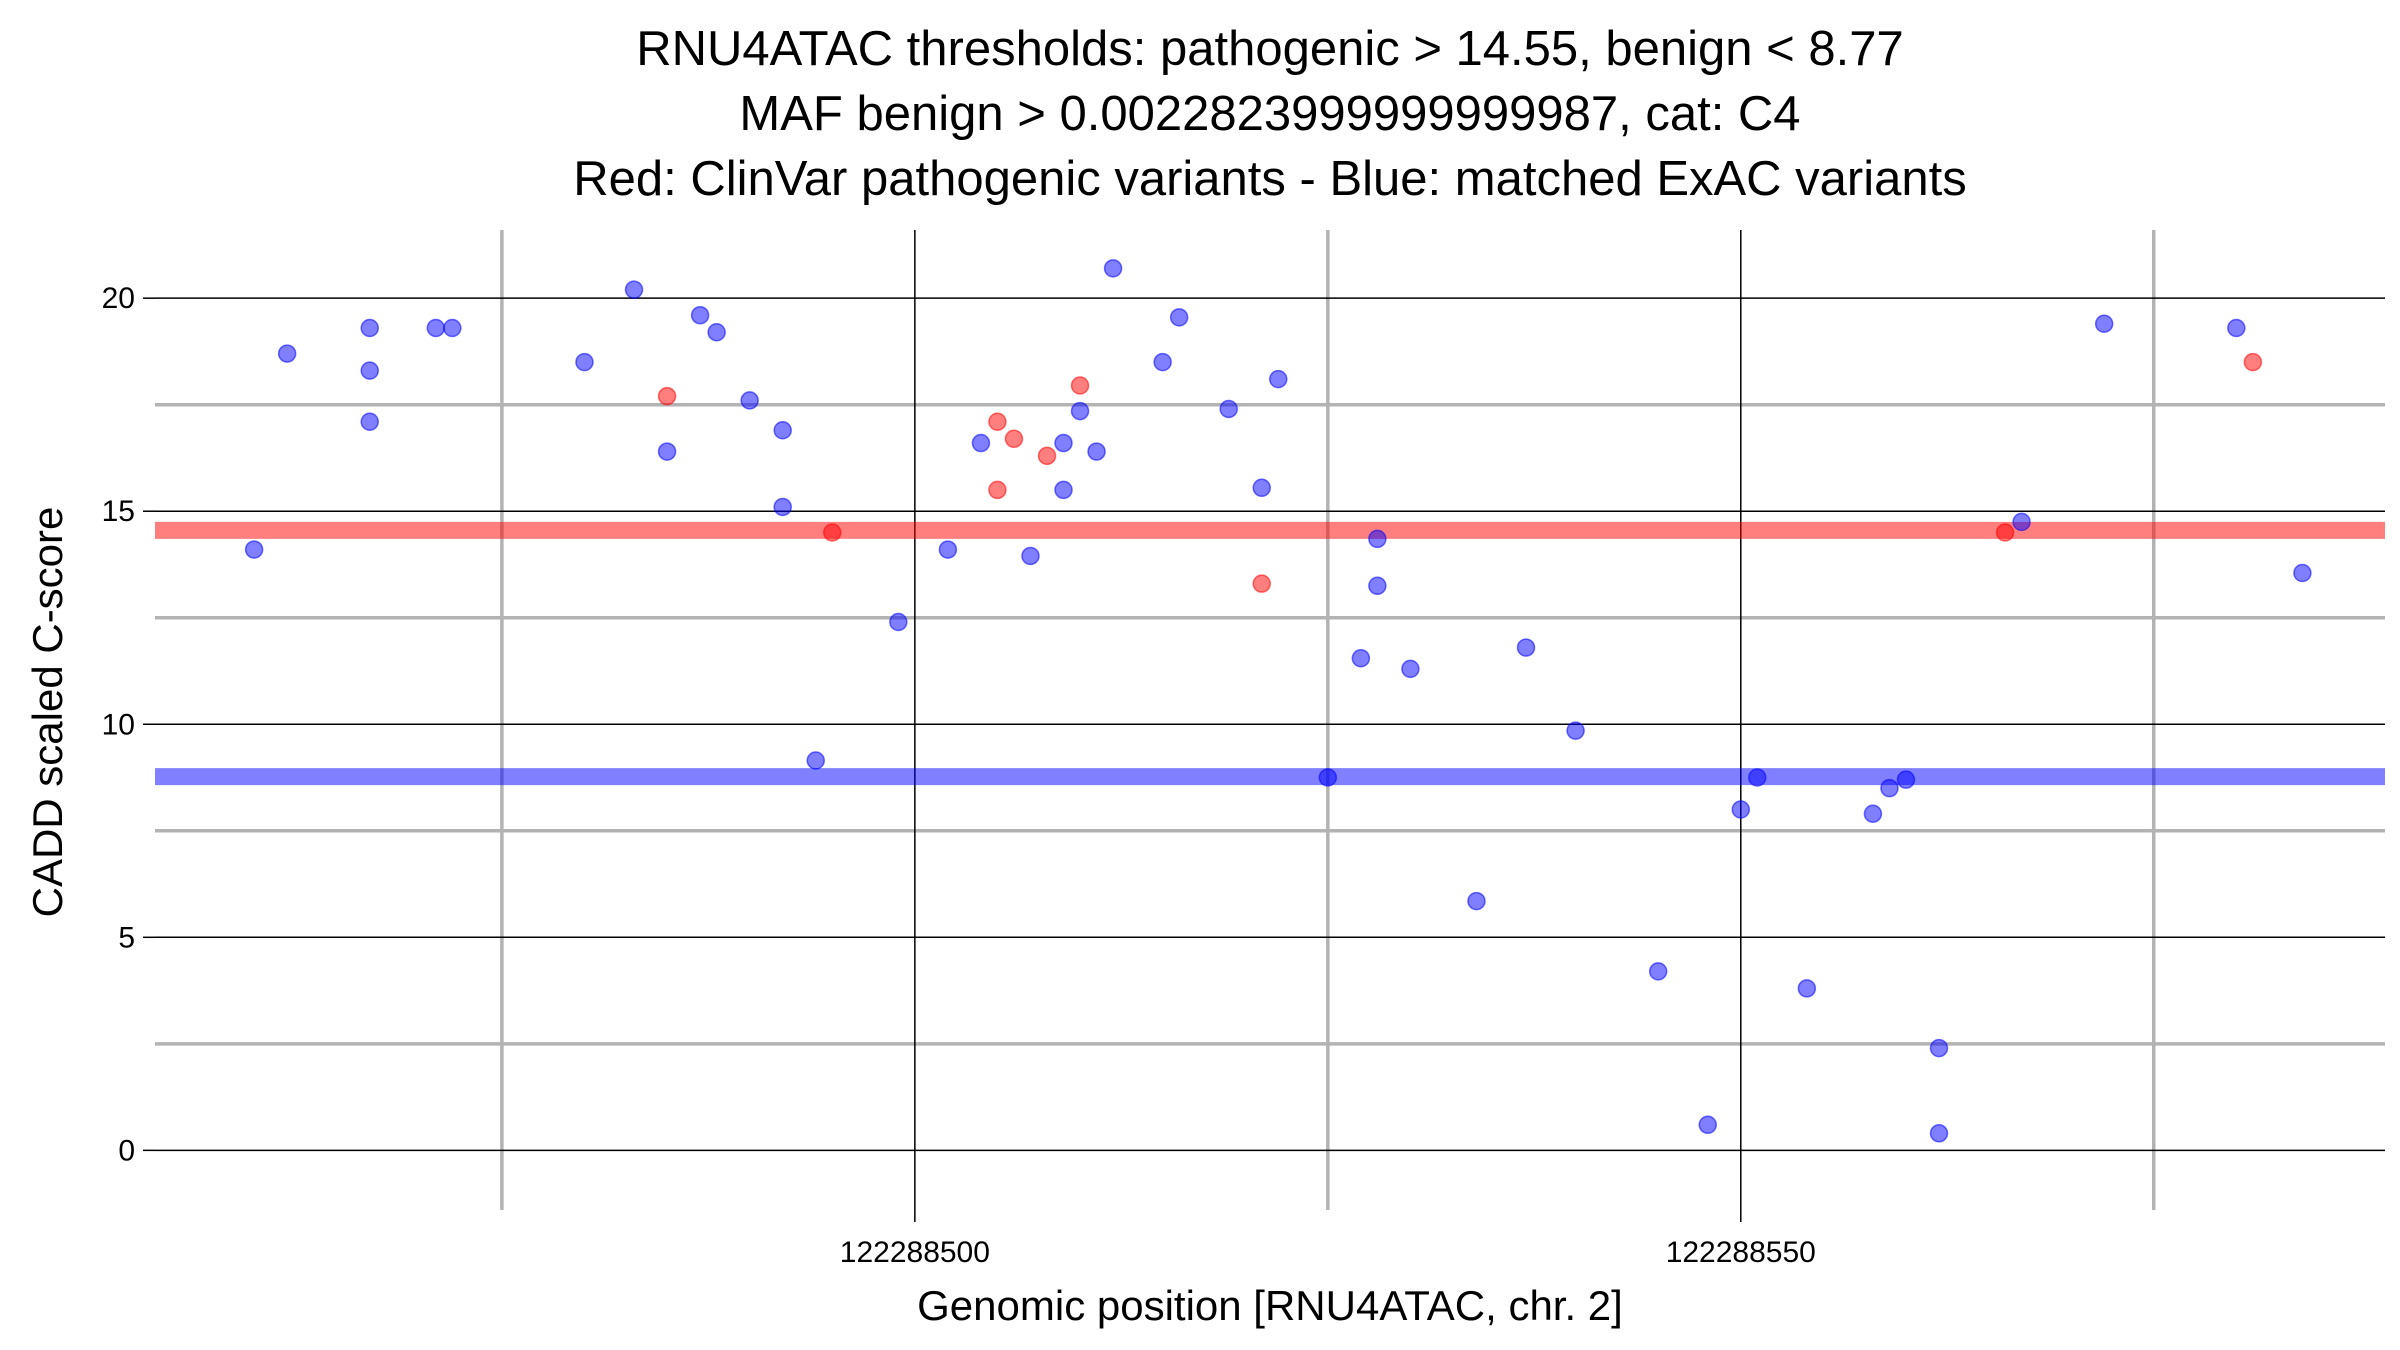 The width and height of the screenshot is (2400, 1350). What do you see at coordinates (126, 1150) in the screenshot?
I see `y-tick-label-0: 0` at bounding box center [126, 1150].